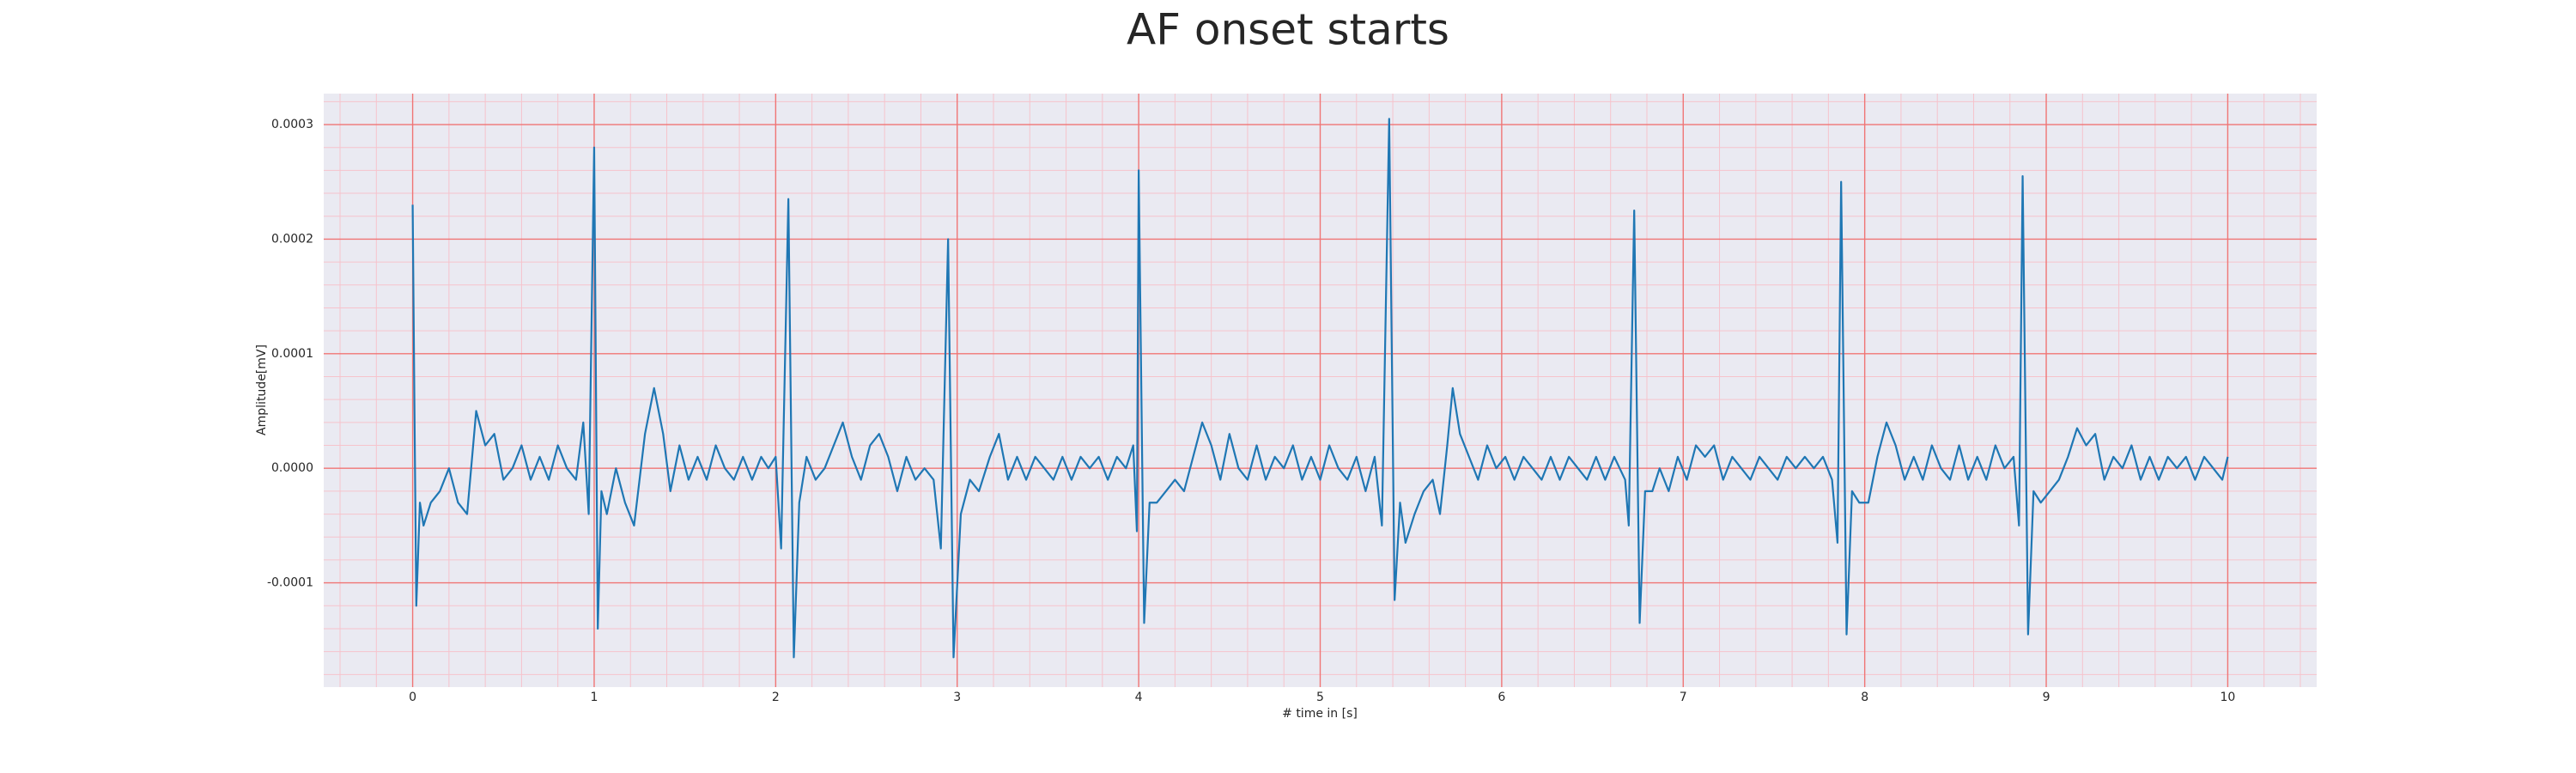 This screenshot has width=2576, height=773. Describe the element at coordinates (292, 125) in the screenshot. I see `y-tick-label: 0.0003` at that location.